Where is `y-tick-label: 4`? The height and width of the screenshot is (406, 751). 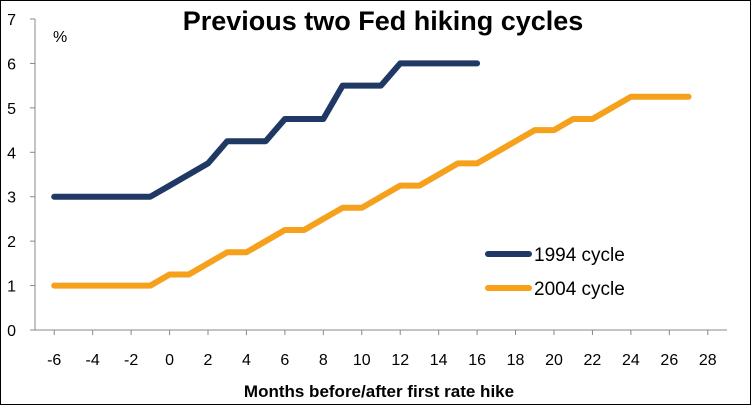 y-tick-label: 4 is located at coordinates (11, 153).